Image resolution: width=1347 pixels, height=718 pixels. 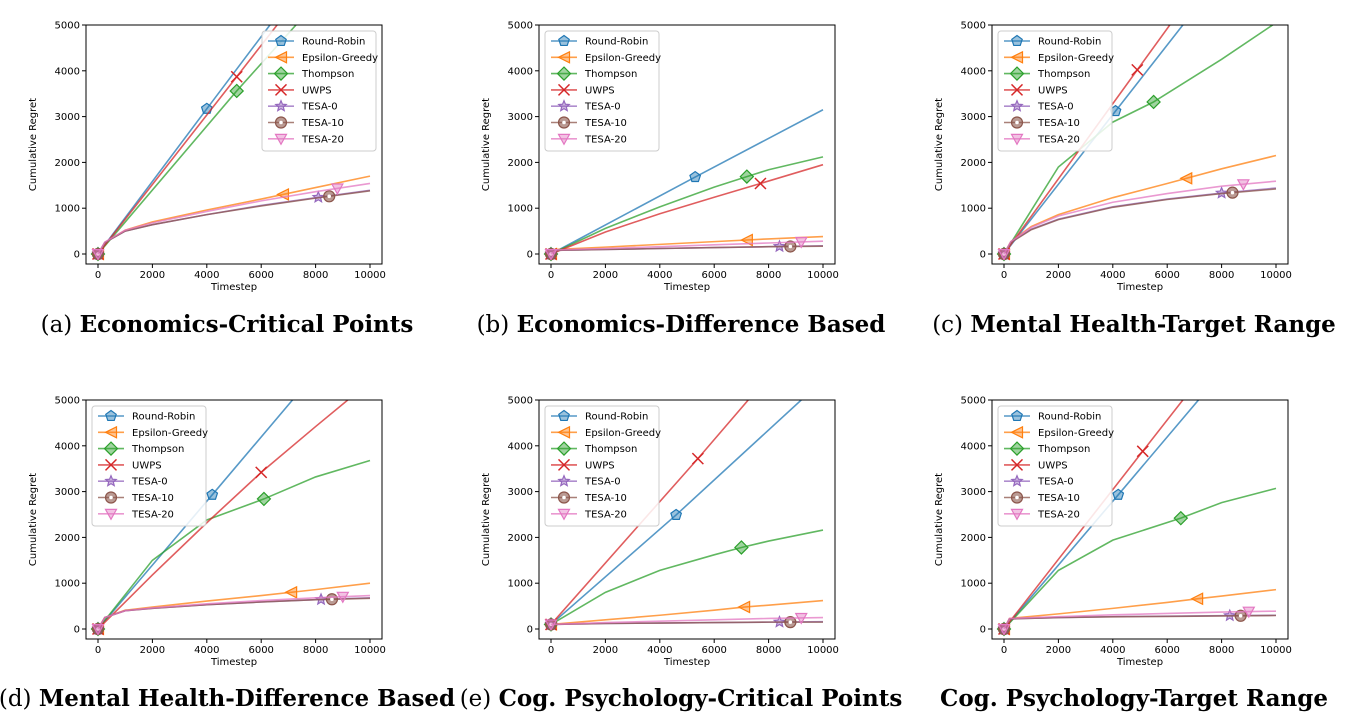 What do you see at coordinates (701, 698) in the screenshot?
I see `caption-title: Cog. Psychology-Critical Points` at bounding box center [701, 698].